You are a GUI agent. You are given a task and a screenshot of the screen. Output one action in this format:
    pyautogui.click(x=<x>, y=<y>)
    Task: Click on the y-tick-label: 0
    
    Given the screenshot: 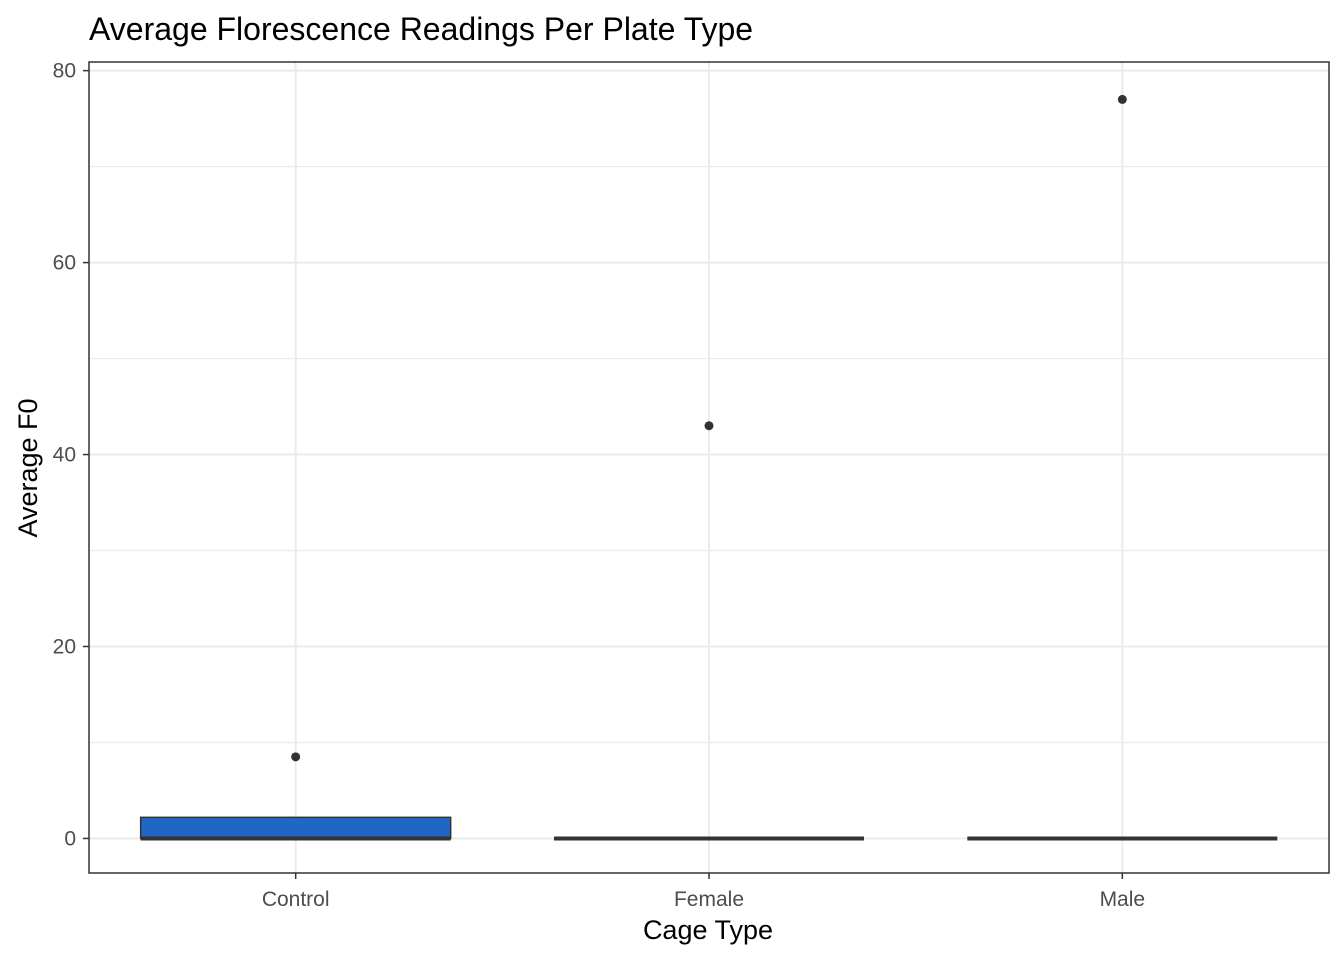 What is the action you would take?
    pyautogui.click(x=70, y=838)
    